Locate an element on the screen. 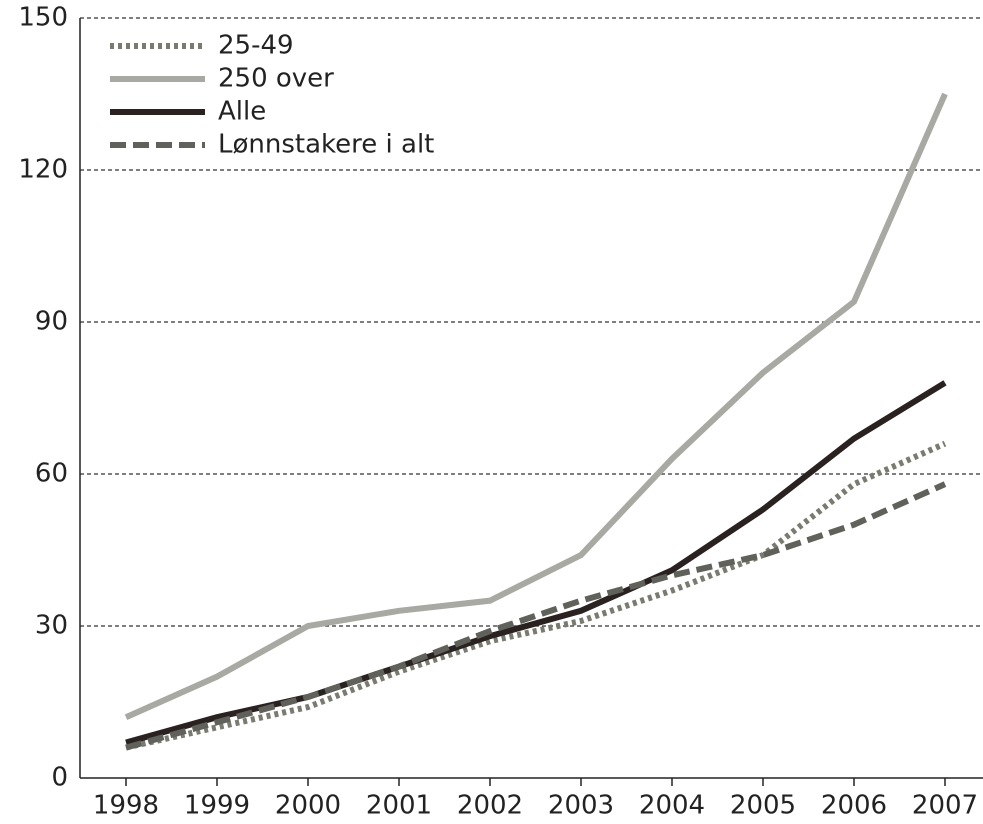 The image size is (983, 824). y-tick-label: 30 is located at coordinates (51, 626).